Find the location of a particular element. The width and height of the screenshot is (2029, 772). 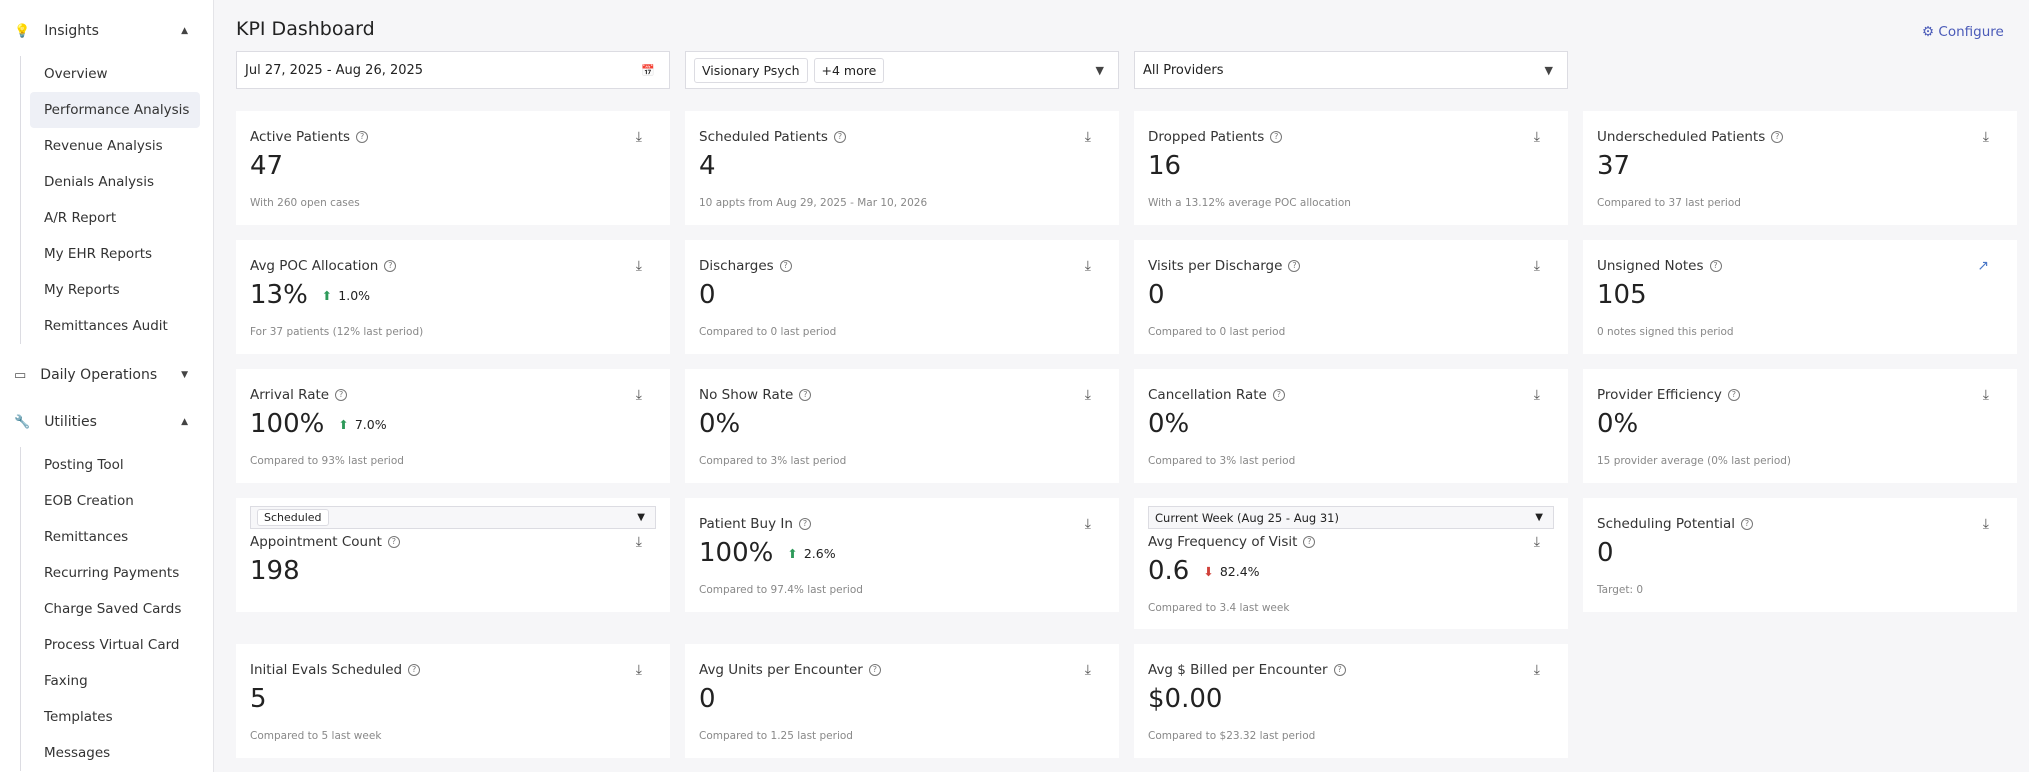

open-link-icon: ↗ is located at coordinates (1983, 266).